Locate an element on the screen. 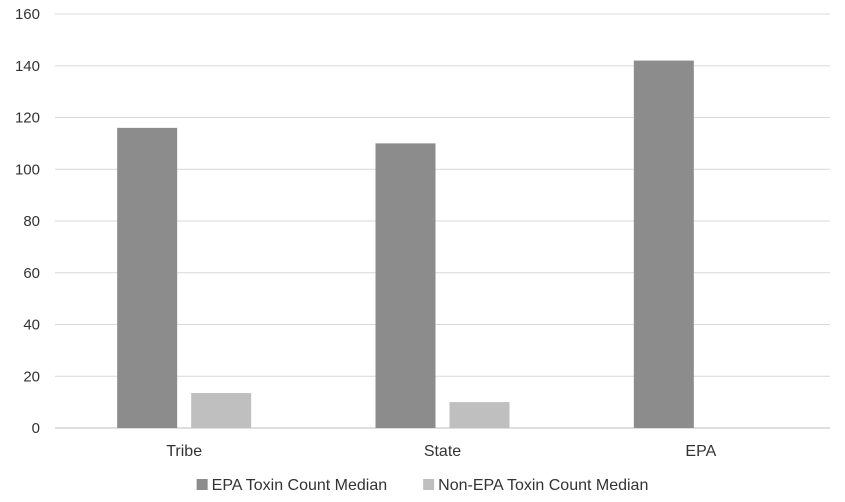 This screenshot has width=845, height=502. legend-item-1: EPA Toxin Count Median is located at coordinates (292, 485).